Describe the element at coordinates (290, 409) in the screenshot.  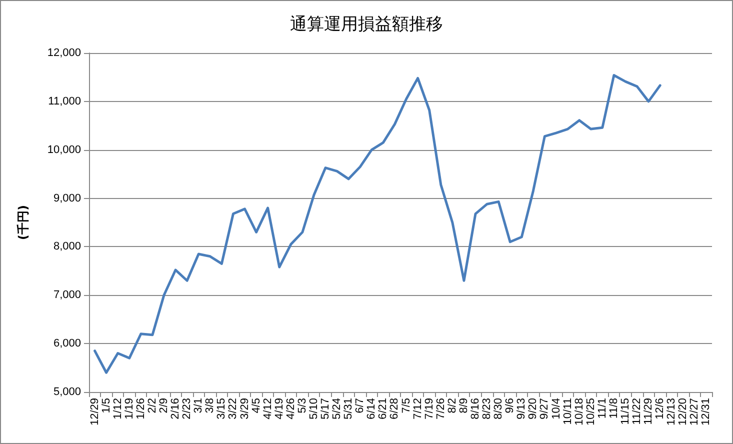
I see `x-tick-label: 4/26` at that location.